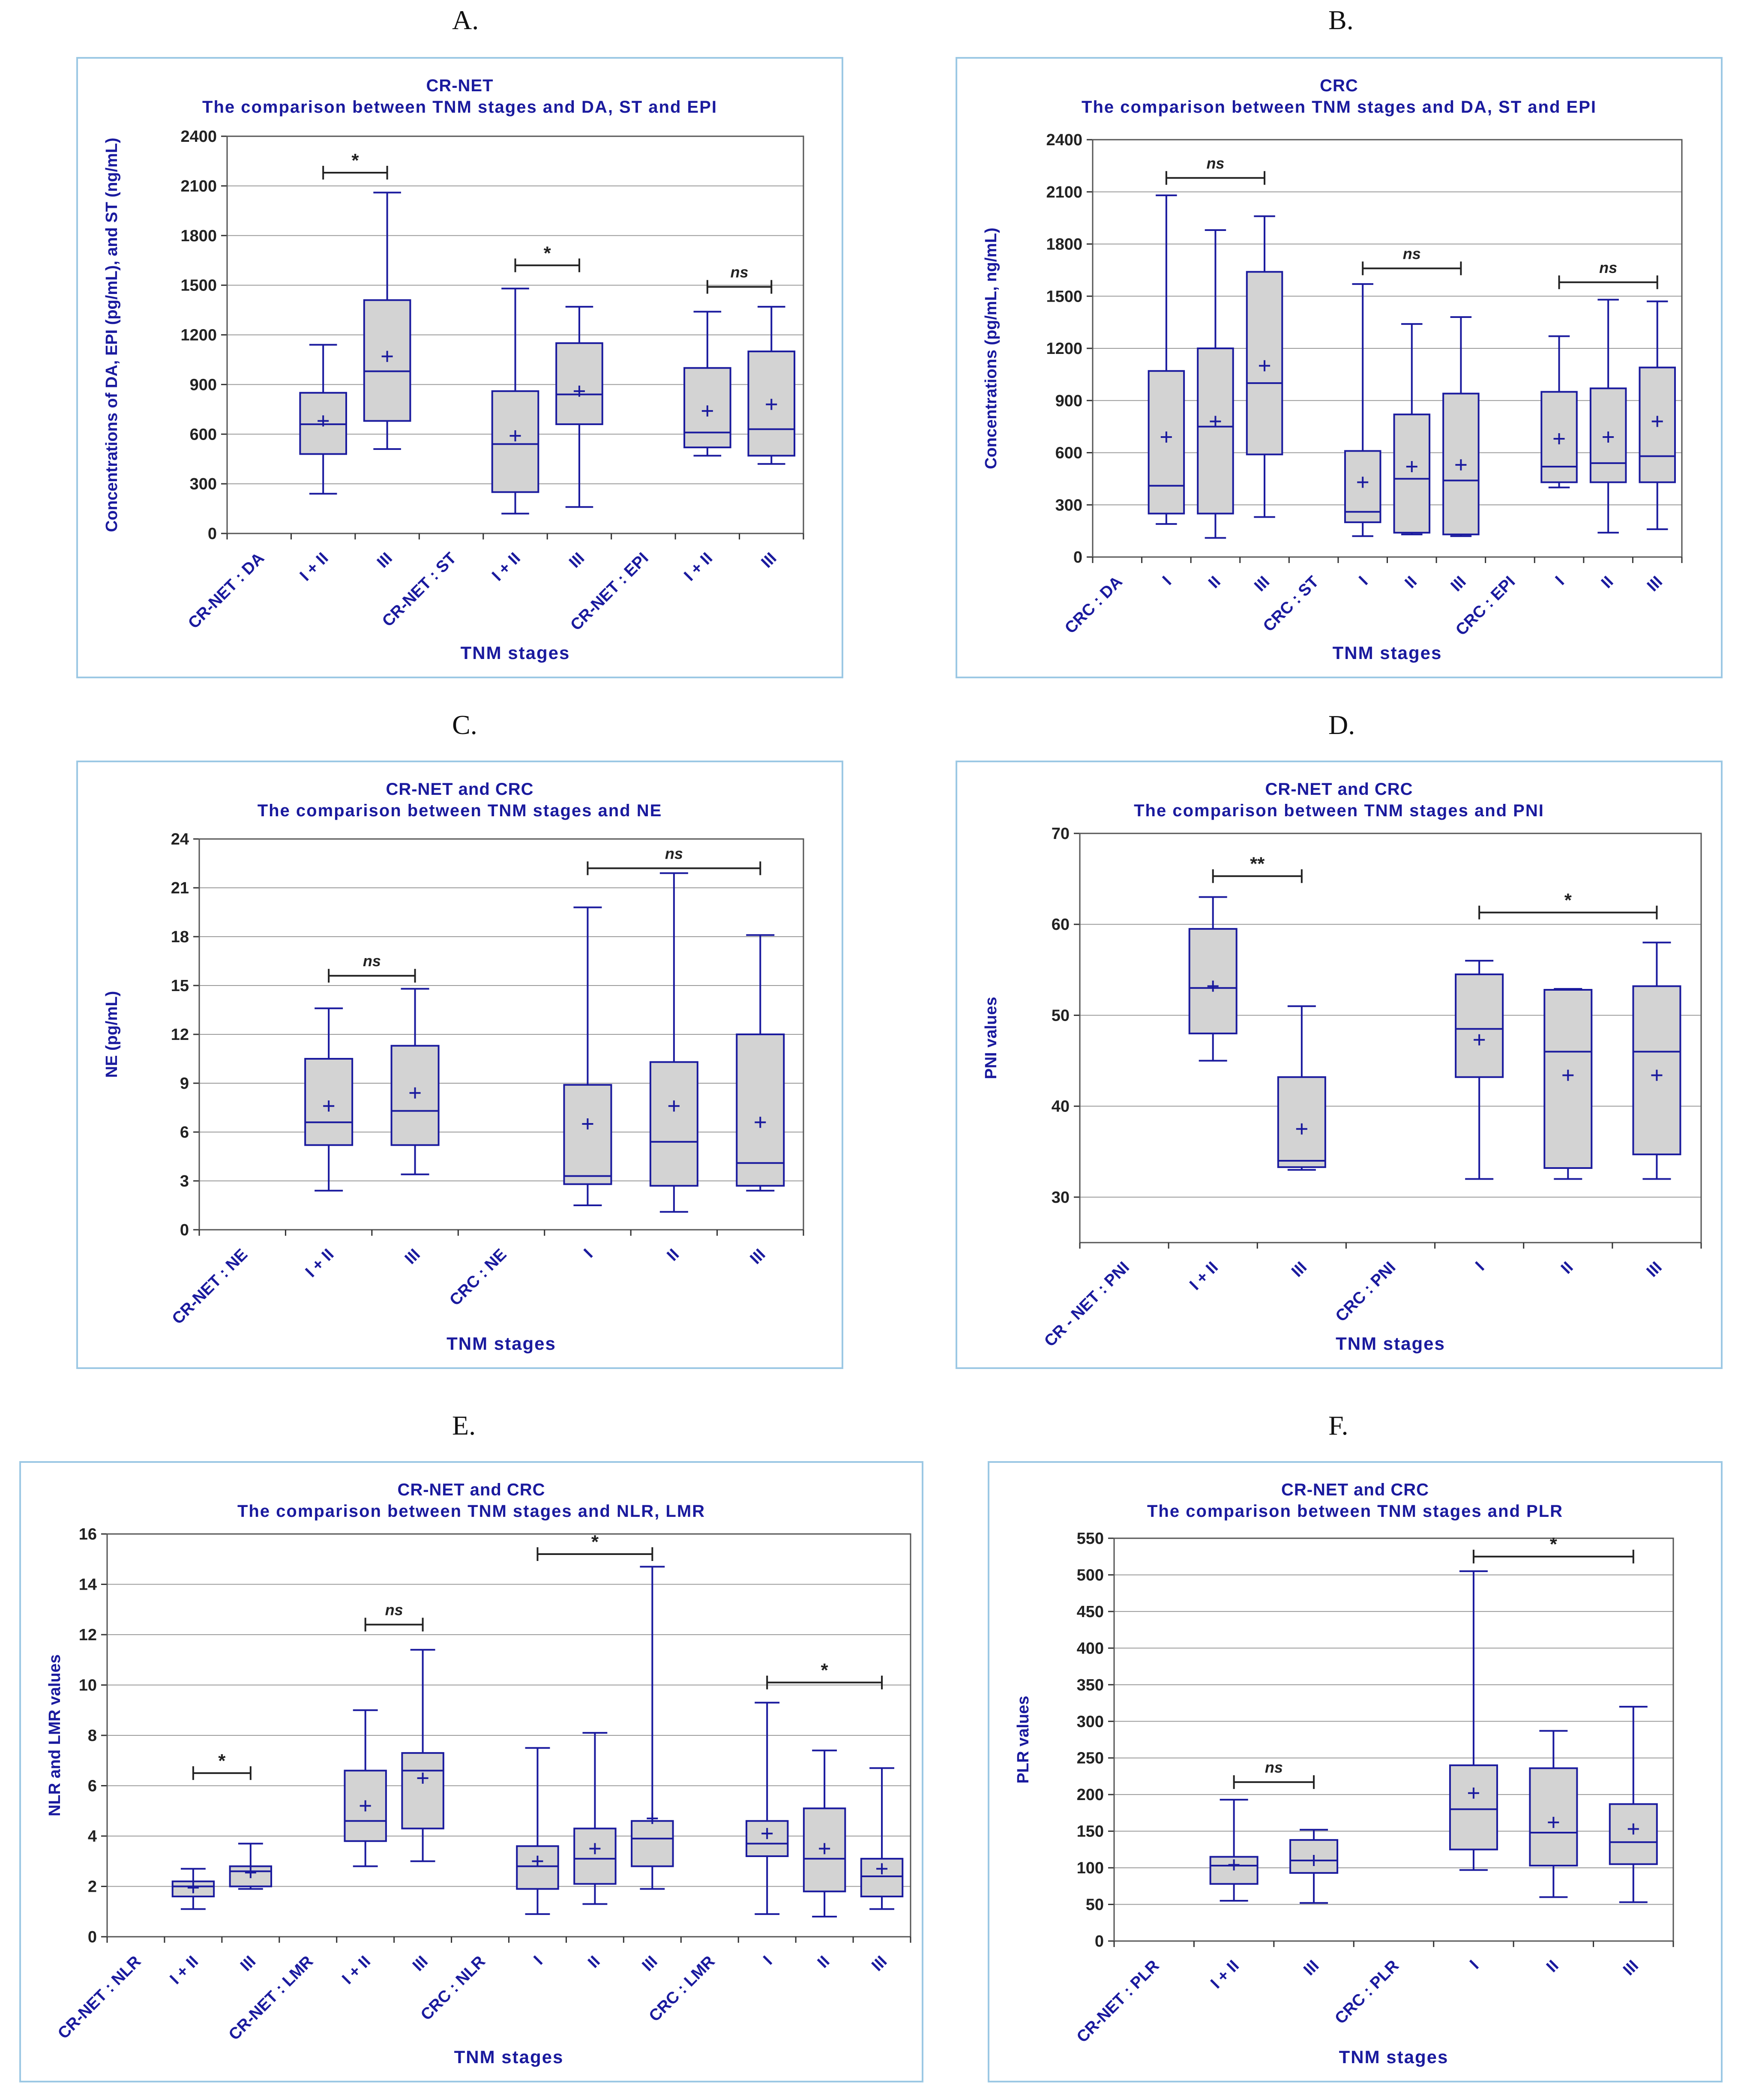 This screenshot has width=1741, height=2100. I want to click on y-tick-label: 200, so click(1090, 1795).